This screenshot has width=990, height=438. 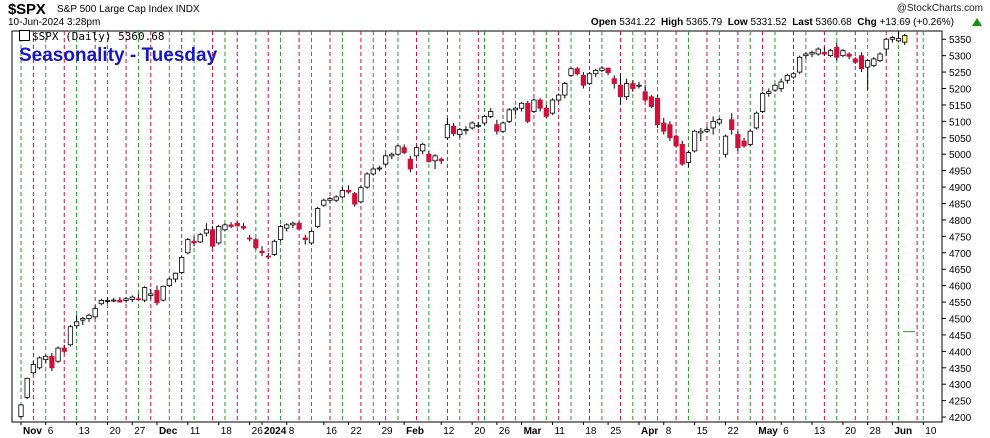 What do you see at coordinates (449, 431) in the screenshot?
I see `x-tick-label: 12` at bounding box center [449, 431].